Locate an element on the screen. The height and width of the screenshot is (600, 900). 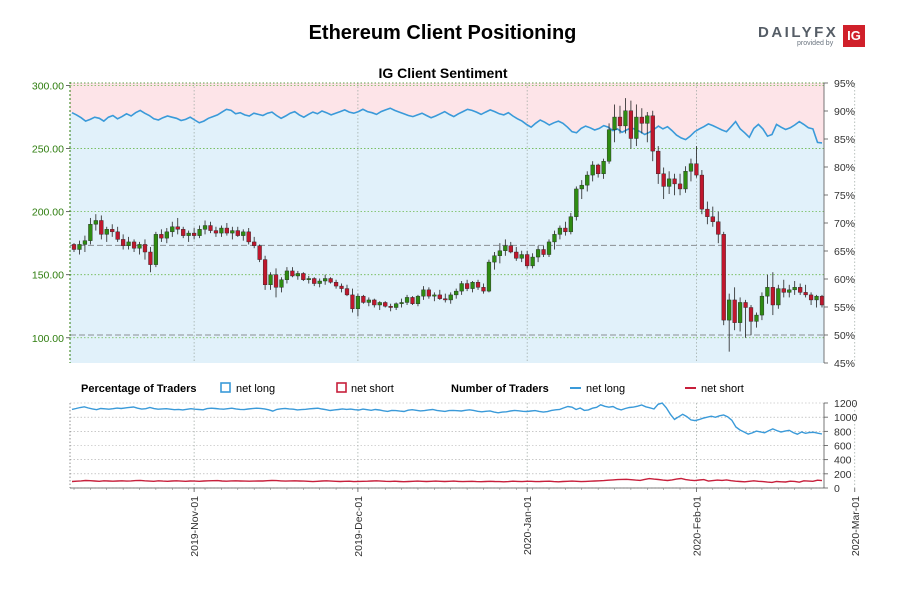
date-tick-label: 2020-Jan-01 is located at coordinates (528, 525).